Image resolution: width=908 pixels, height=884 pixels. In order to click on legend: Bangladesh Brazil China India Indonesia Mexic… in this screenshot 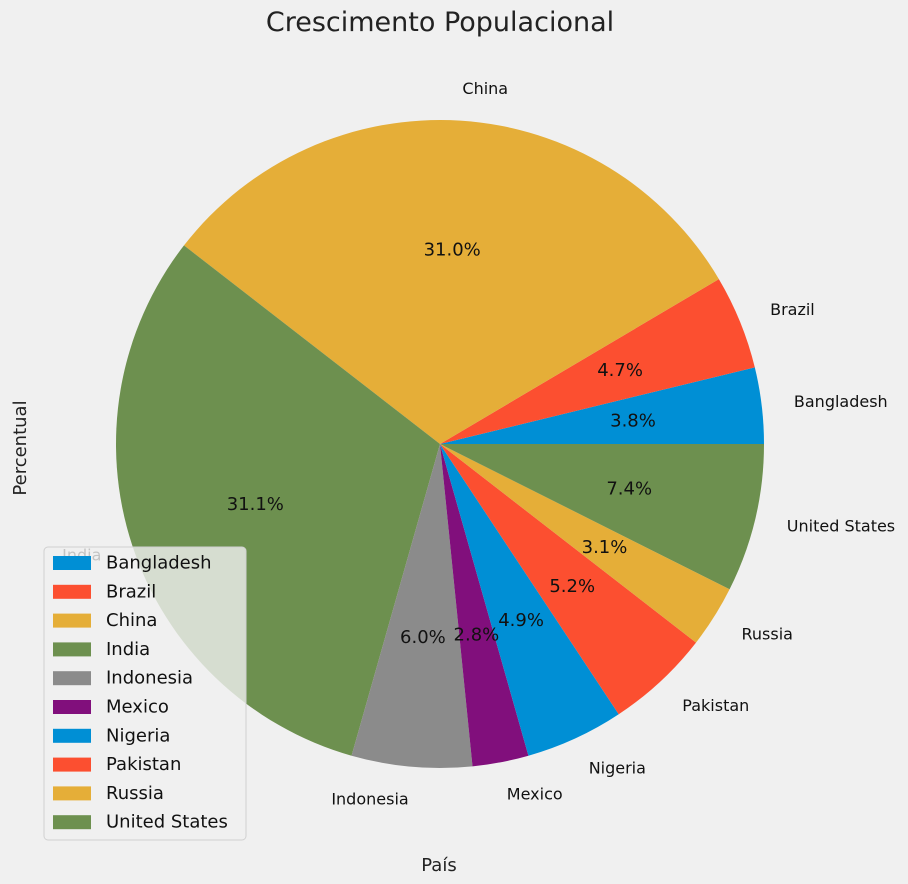, I will do `click(145, 693)`.